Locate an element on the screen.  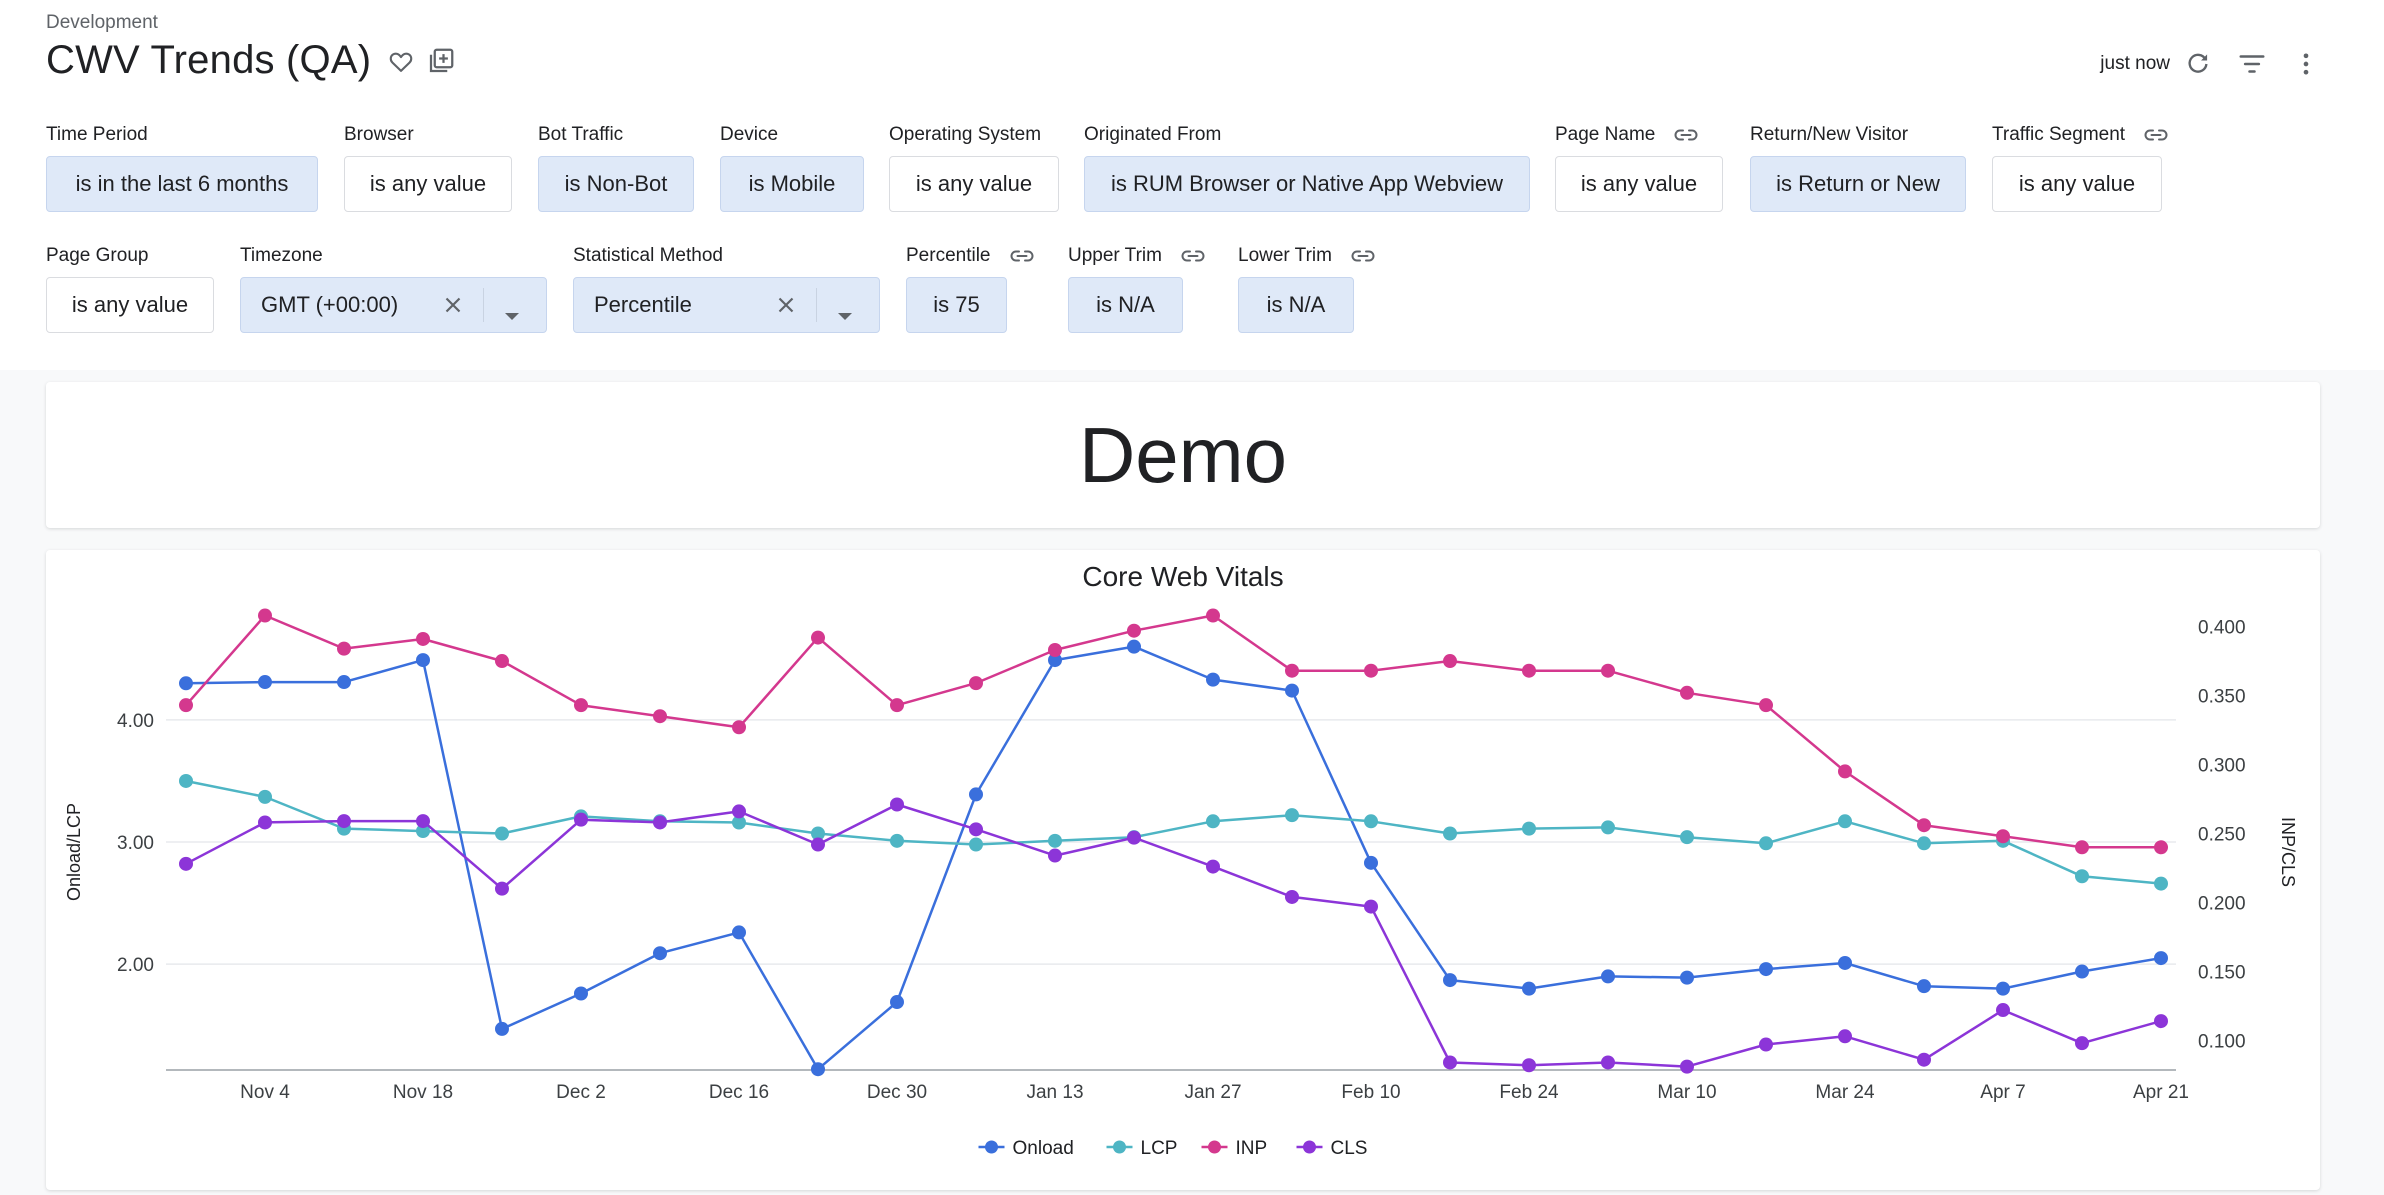
filter-label: Traffic Segment is located at coordinates (2080, 135).